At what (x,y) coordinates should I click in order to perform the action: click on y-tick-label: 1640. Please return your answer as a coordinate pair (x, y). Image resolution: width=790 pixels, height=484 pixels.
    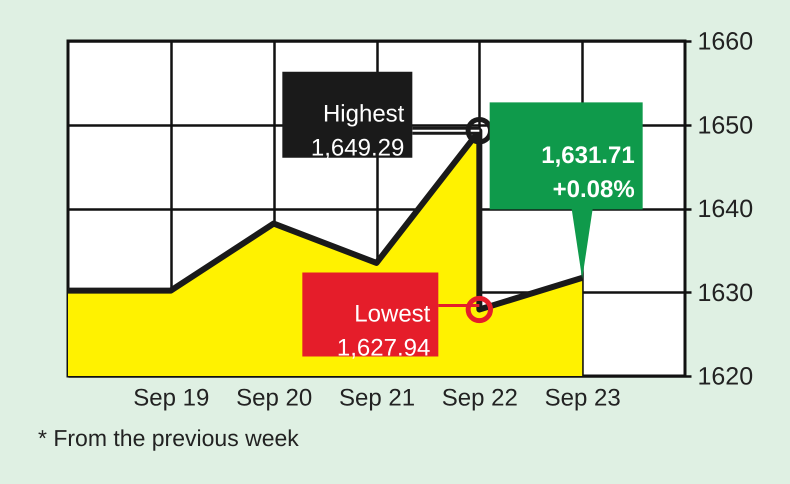
    Looking at the image, I should click on (726, 209).